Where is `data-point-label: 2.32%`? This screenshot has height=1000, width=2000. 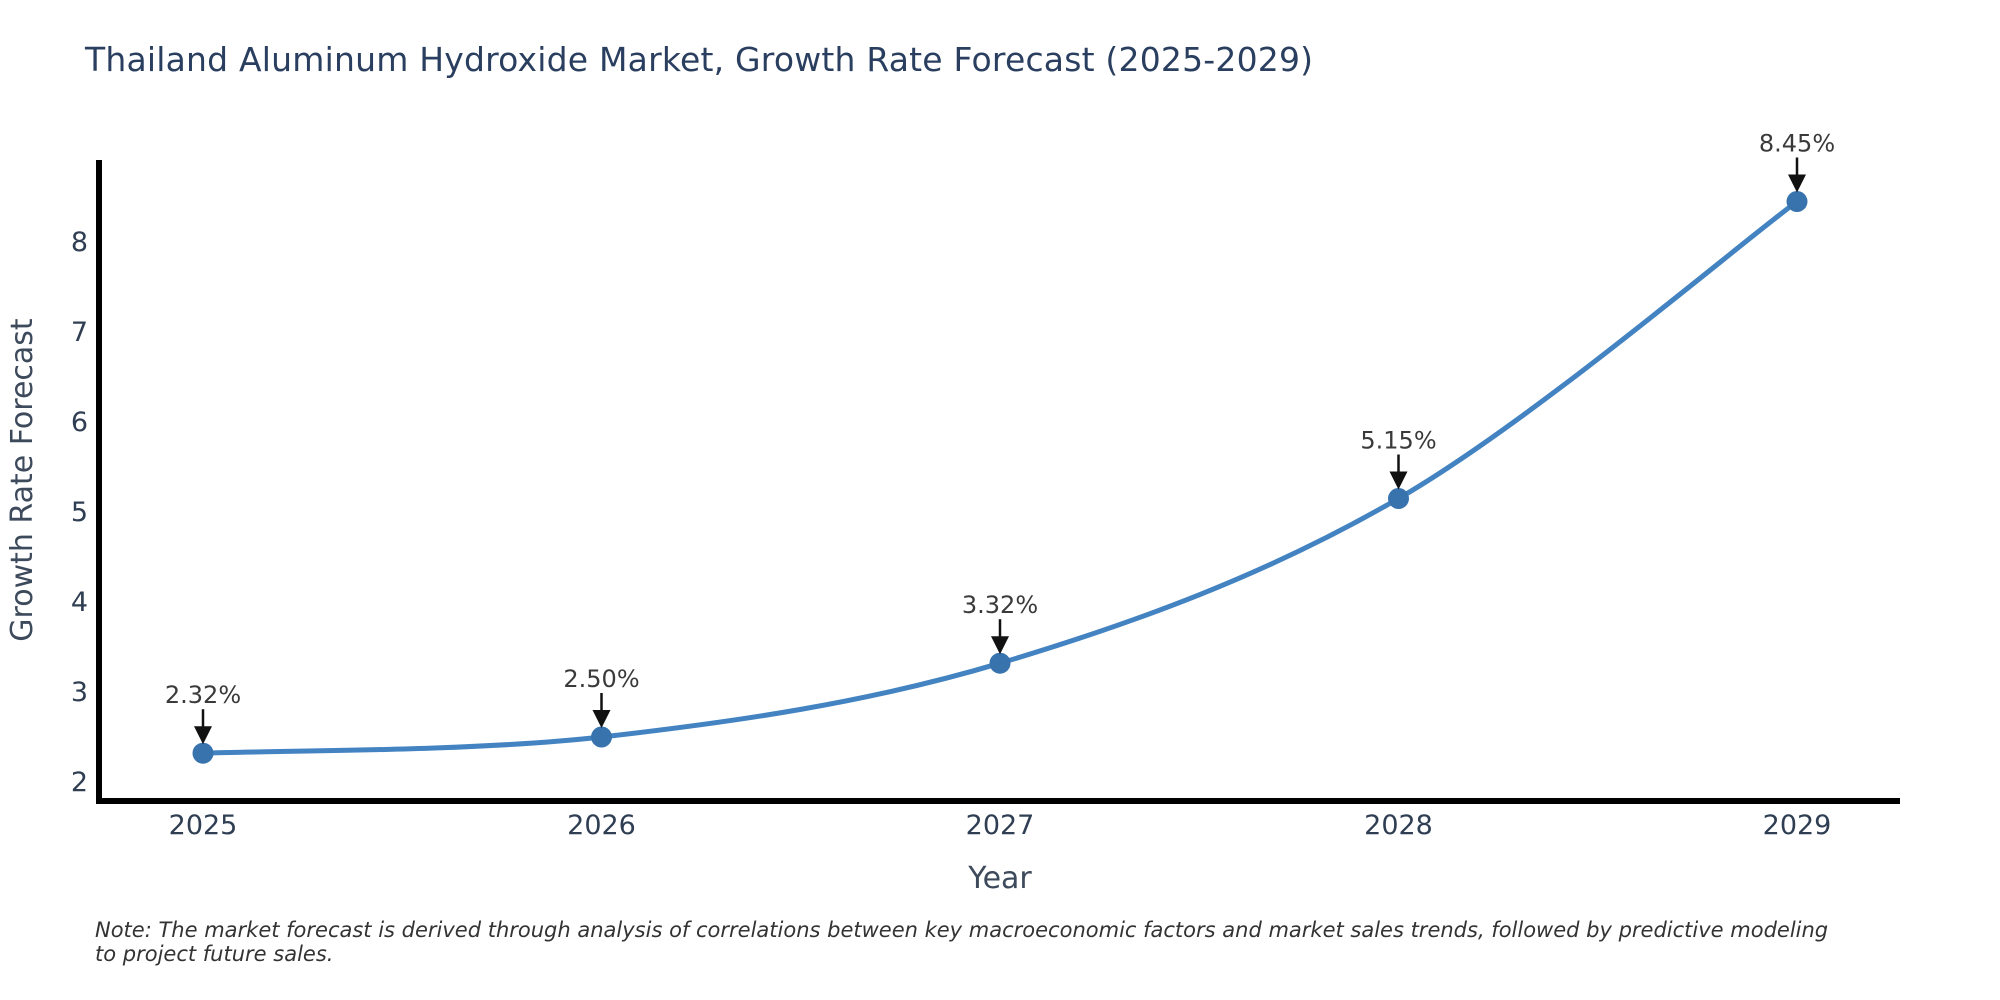 data-point-label: 2.32% is located at coordinates (203, 695).